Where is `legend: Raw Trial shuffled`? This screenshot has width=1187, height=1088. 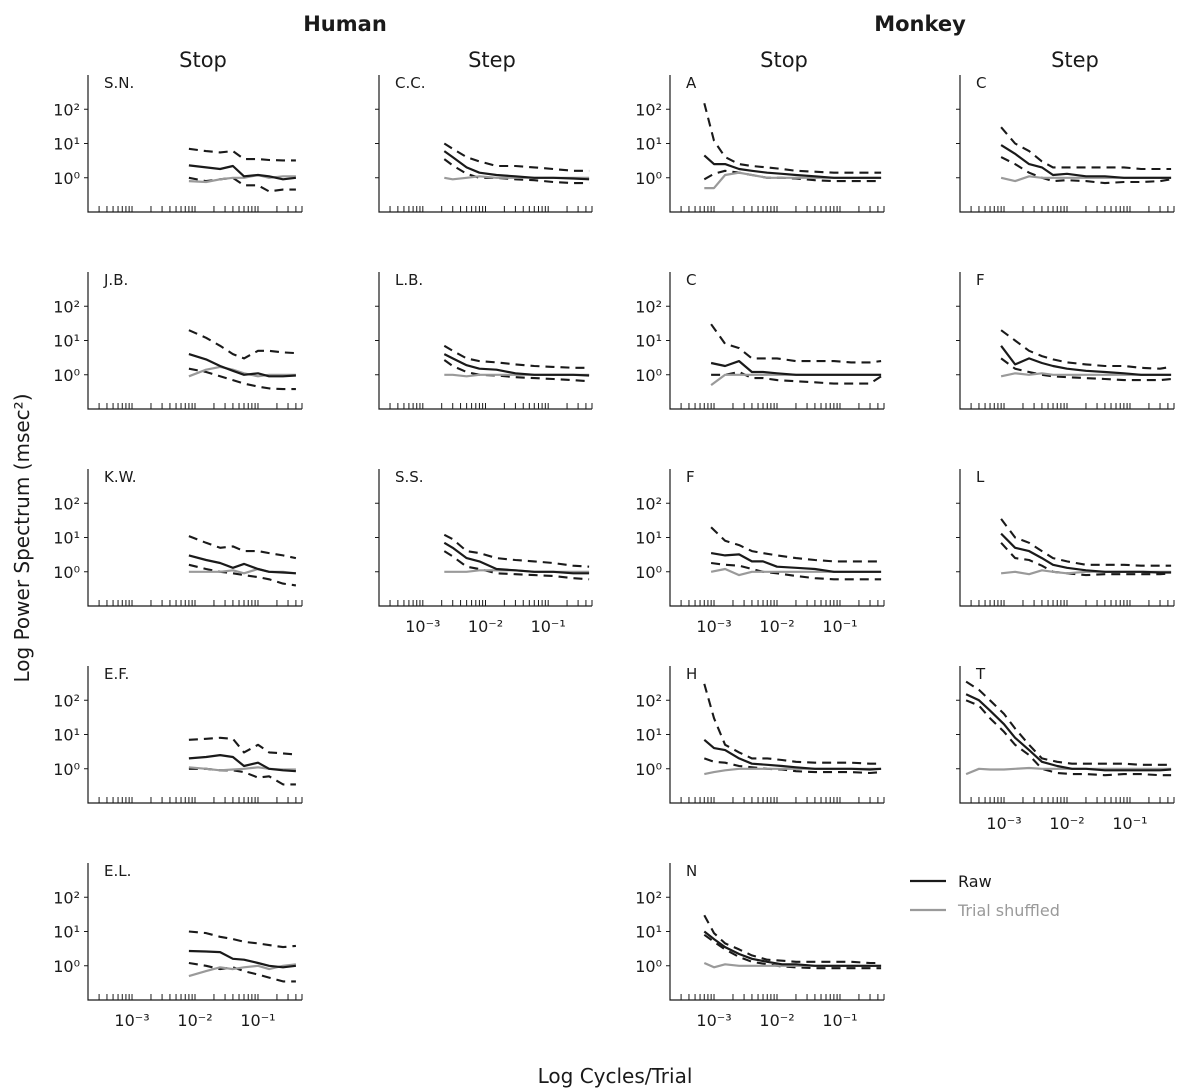
legend: Raw Trial shuffled is located at coordinates (985, 896).